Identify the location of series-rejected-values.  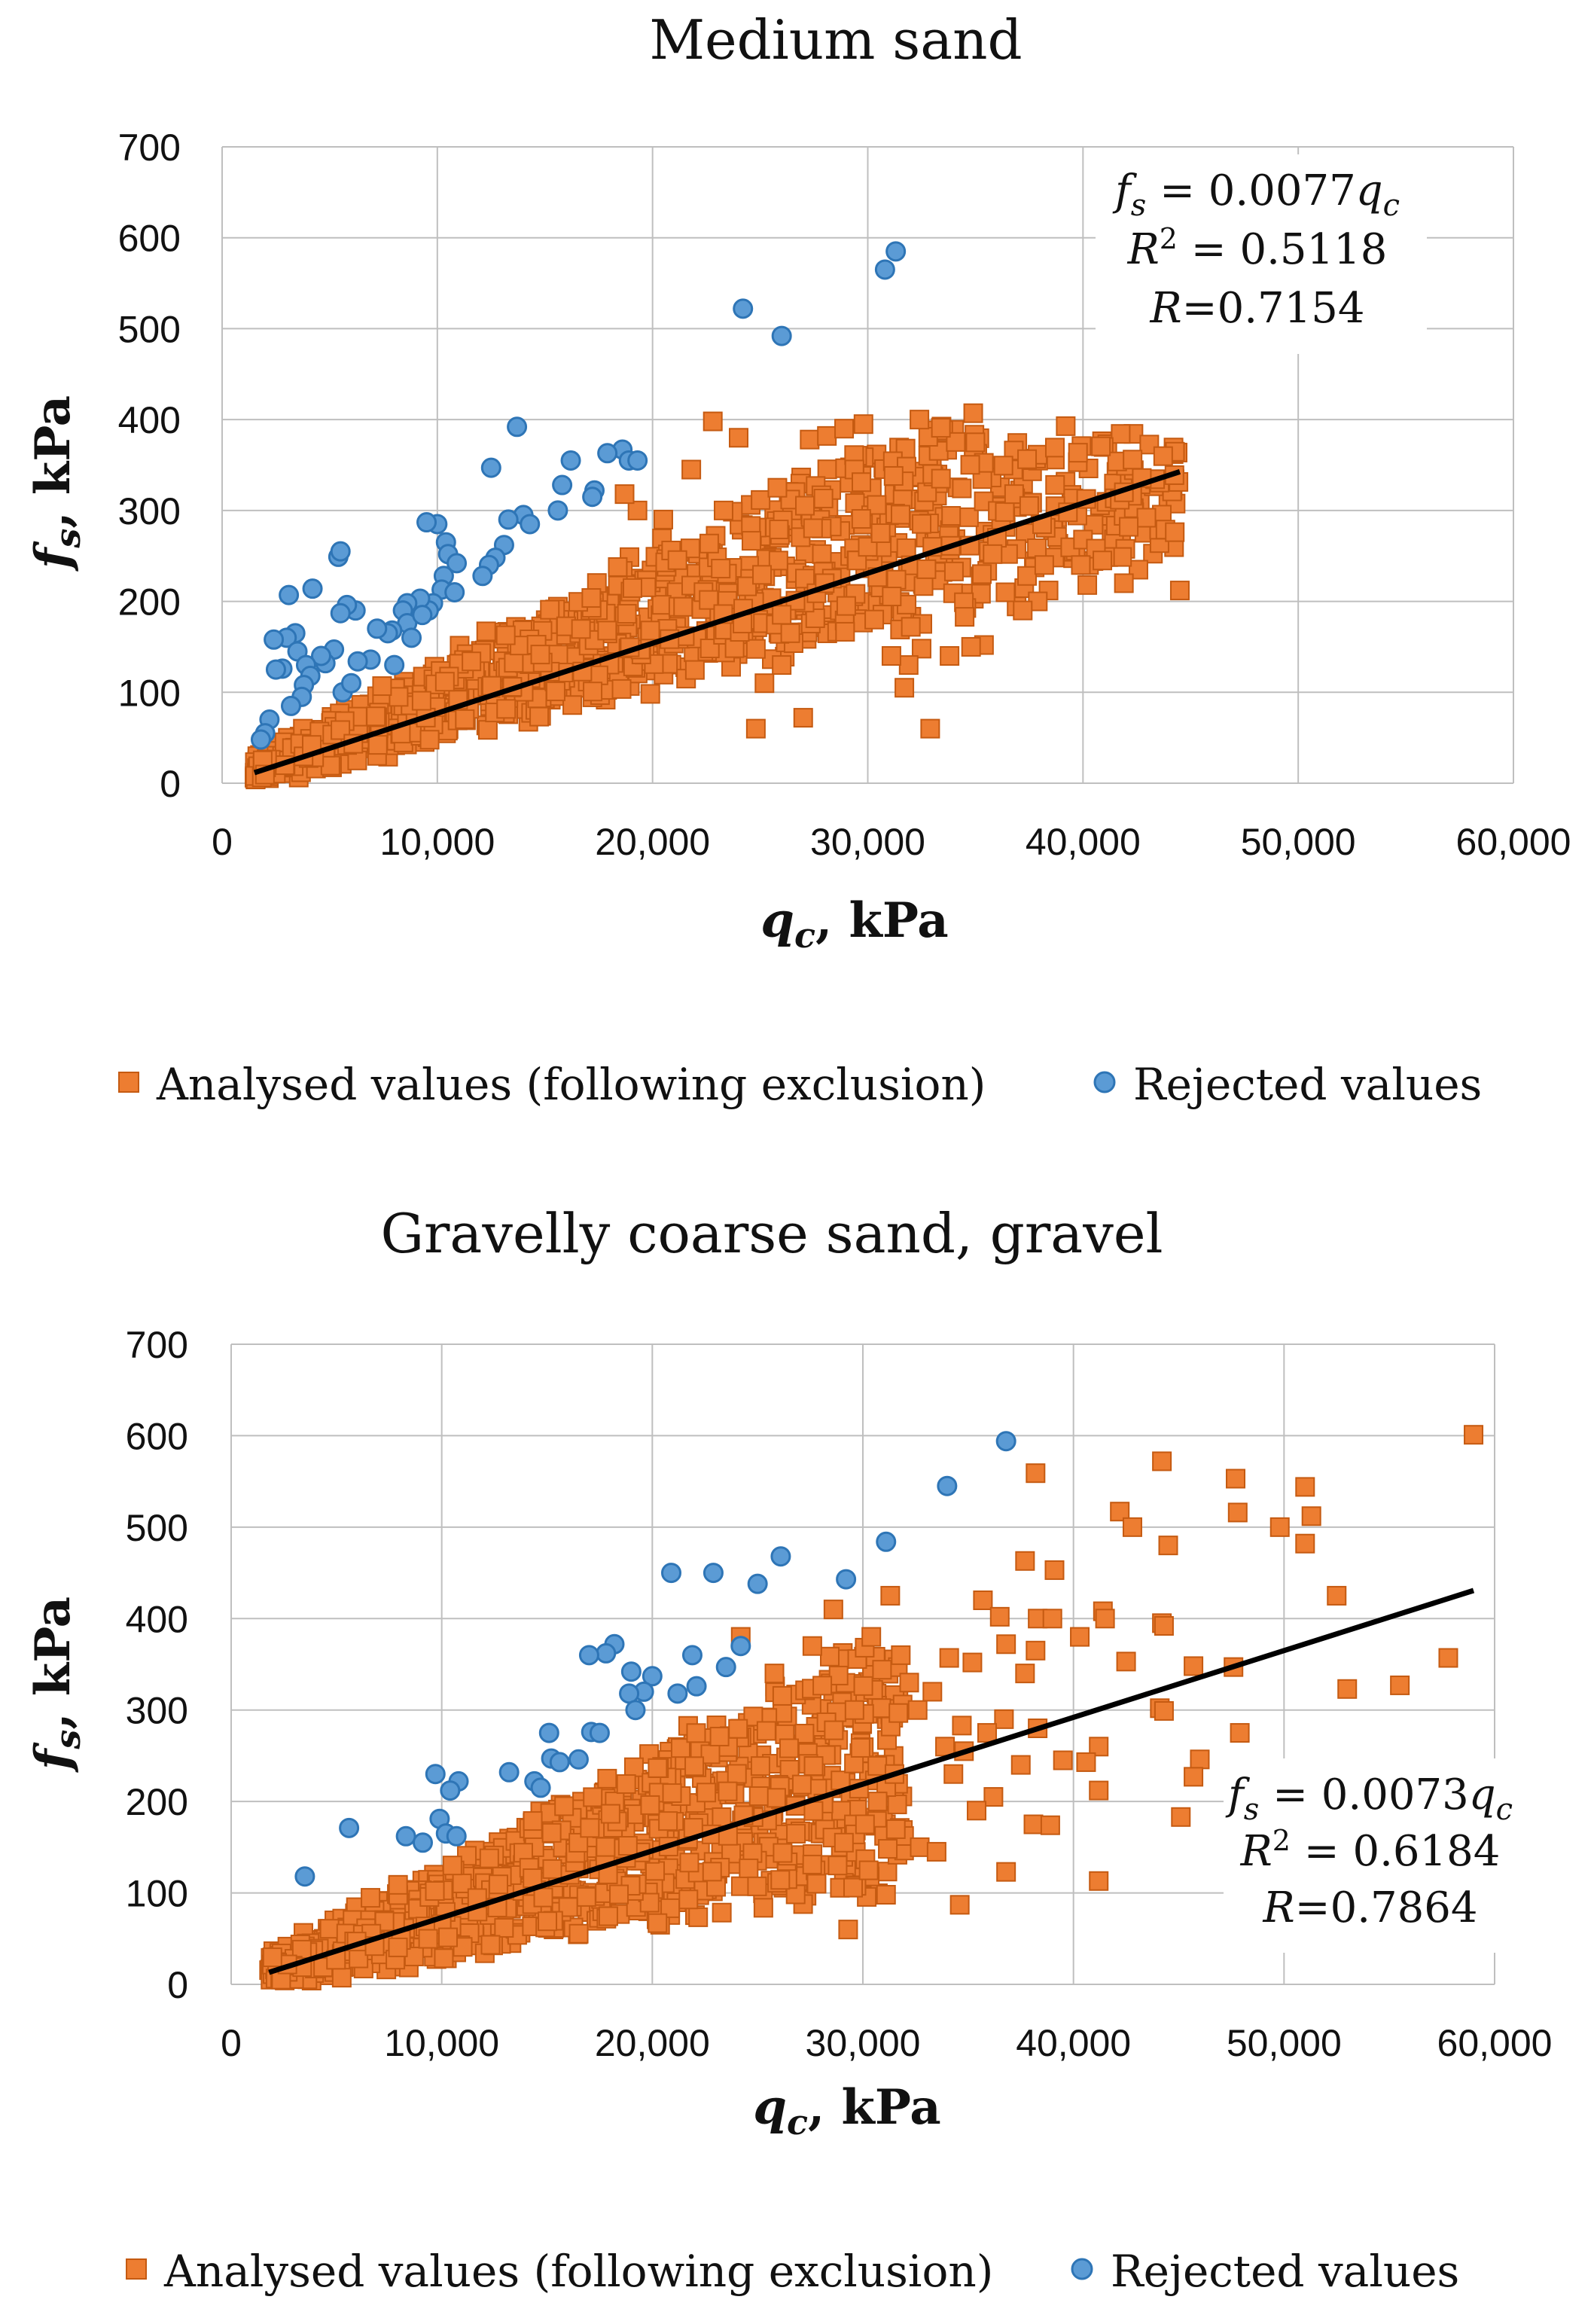
(579, 495).